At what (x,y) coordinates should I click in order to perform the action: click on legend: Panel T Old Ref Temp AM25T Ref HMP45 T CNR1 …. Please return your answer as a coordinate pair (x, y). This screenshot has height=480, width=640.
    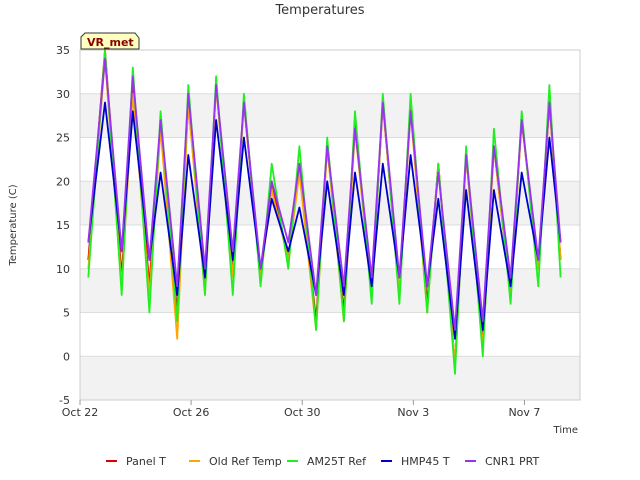
    Looking at the image, I should click on (323, 461).